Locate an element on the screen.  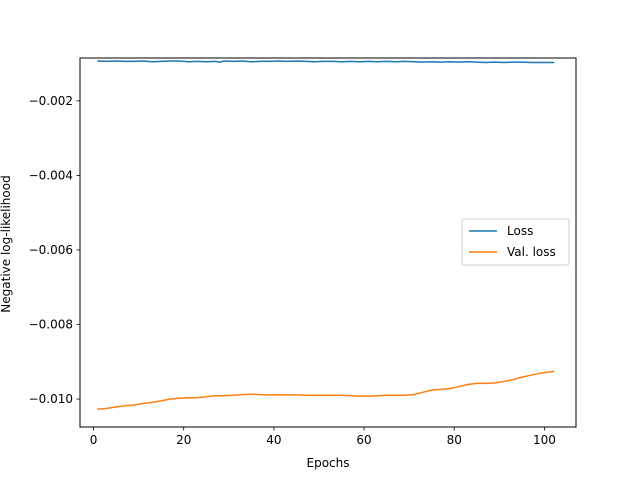
x-axis-title-group: Epochs is located at coordinates (328, 463).